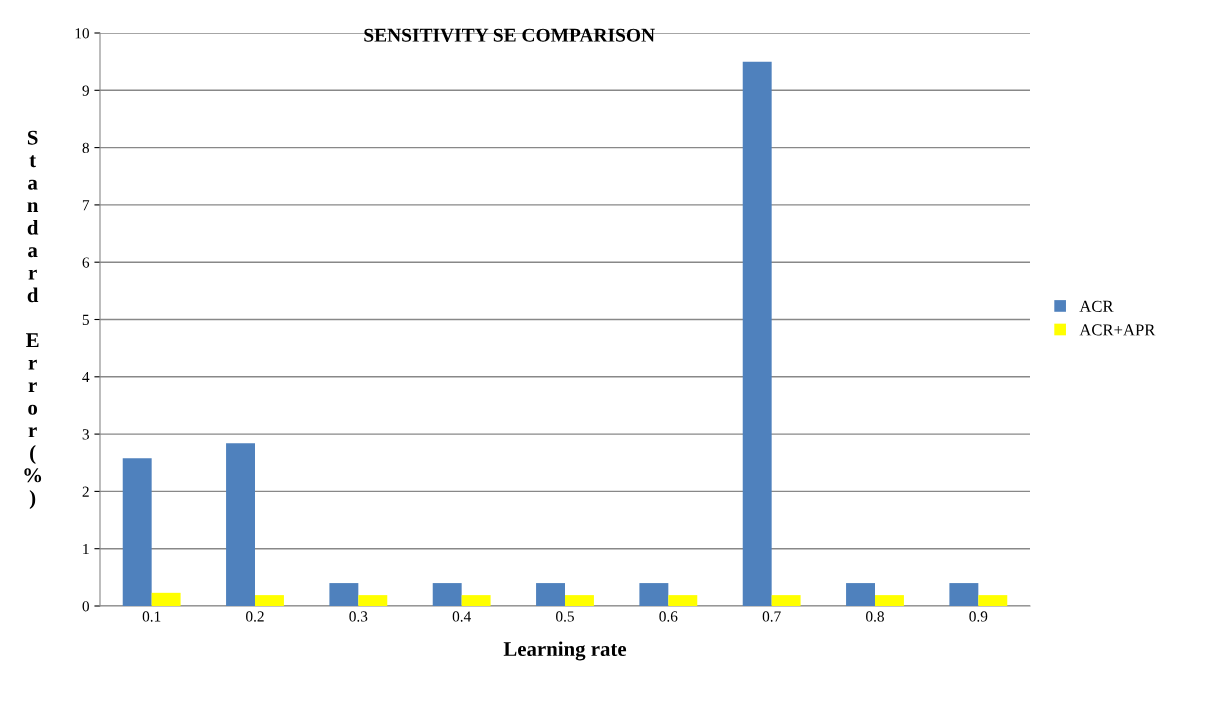 The height and width of the screenshot is (704, 1211). What do you see at coordinates (85, 90) in the screenshot?
I see `y-tick-label: 9` at bounding box center [85, 90].